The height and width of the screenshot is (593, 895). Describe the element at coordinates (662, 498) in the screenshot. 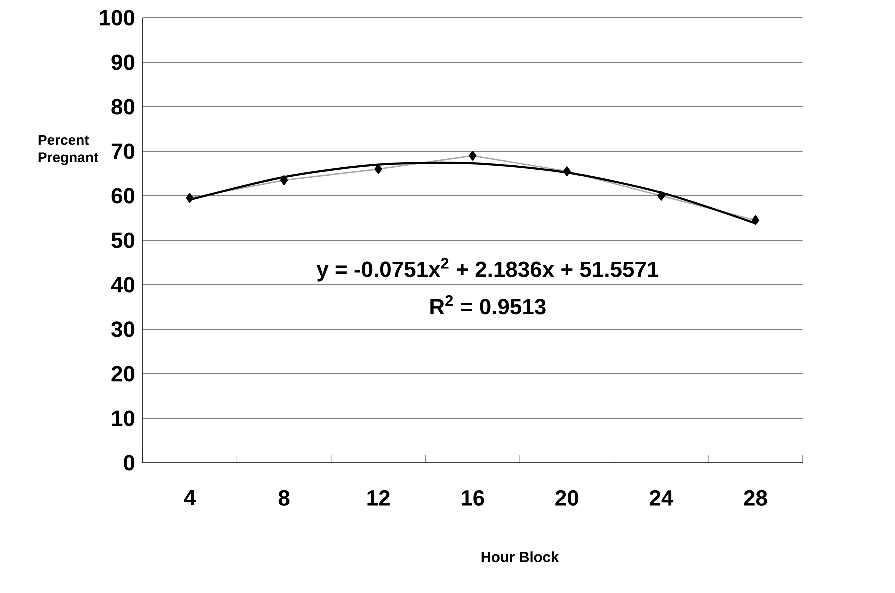

I see `x-tick-label: 24` at that location.